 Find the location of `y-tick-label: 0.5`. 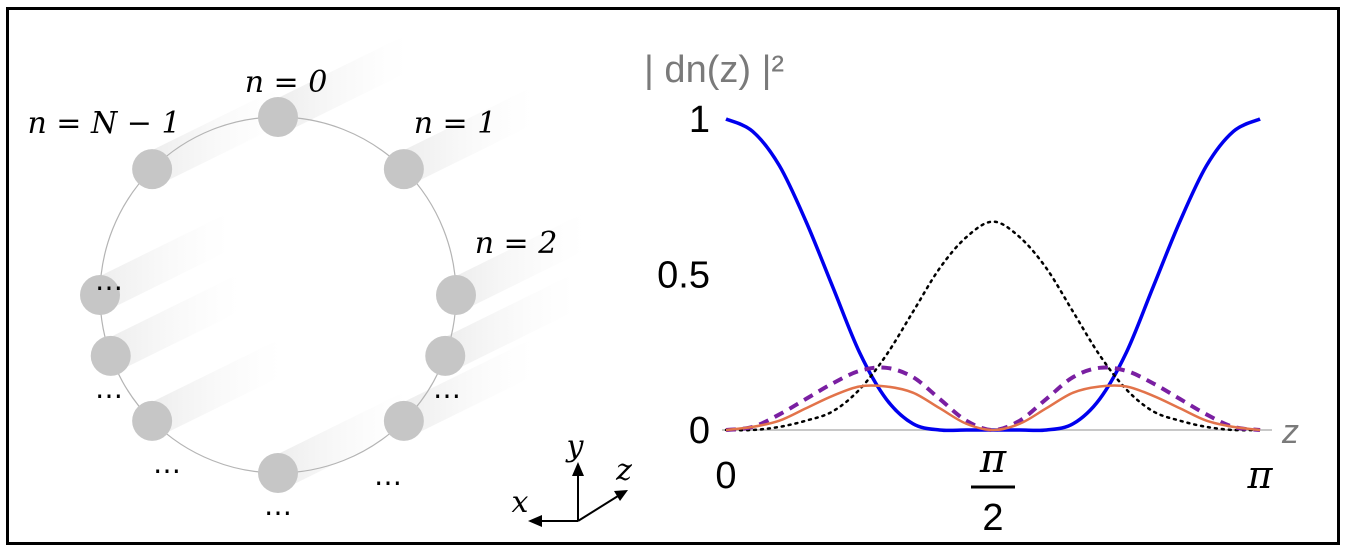

y-tick-label: 0.5 is located at coordinates (683, 276).